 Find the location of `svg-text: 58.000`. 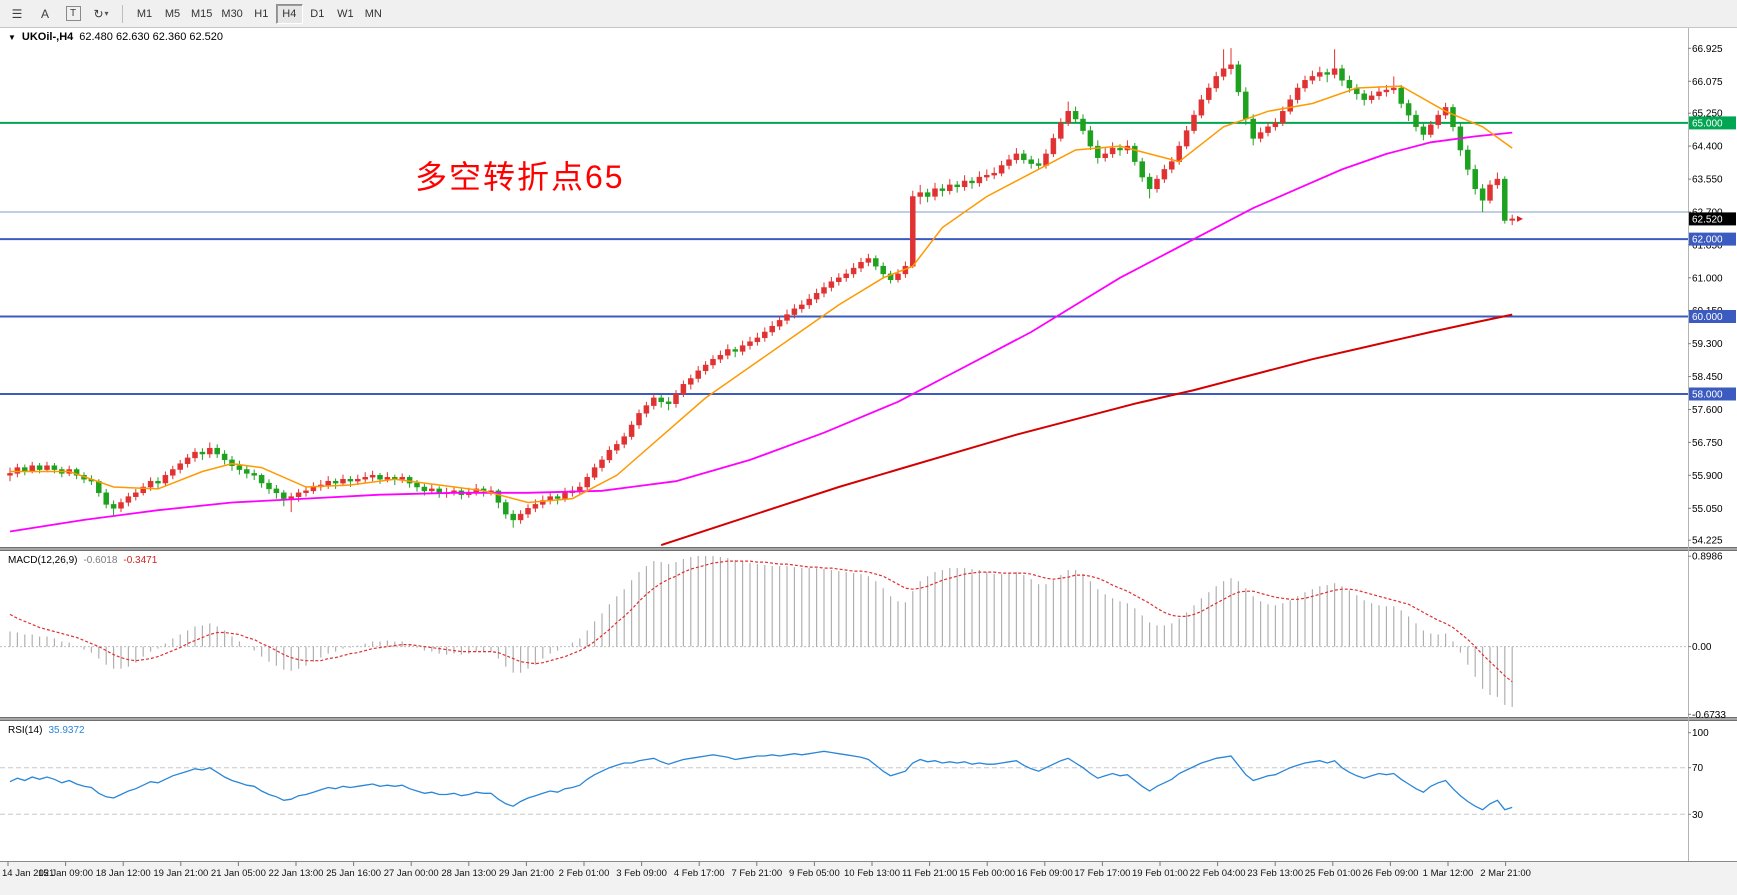

svg-text: 58.000 is located at coordinates (1707, 395).